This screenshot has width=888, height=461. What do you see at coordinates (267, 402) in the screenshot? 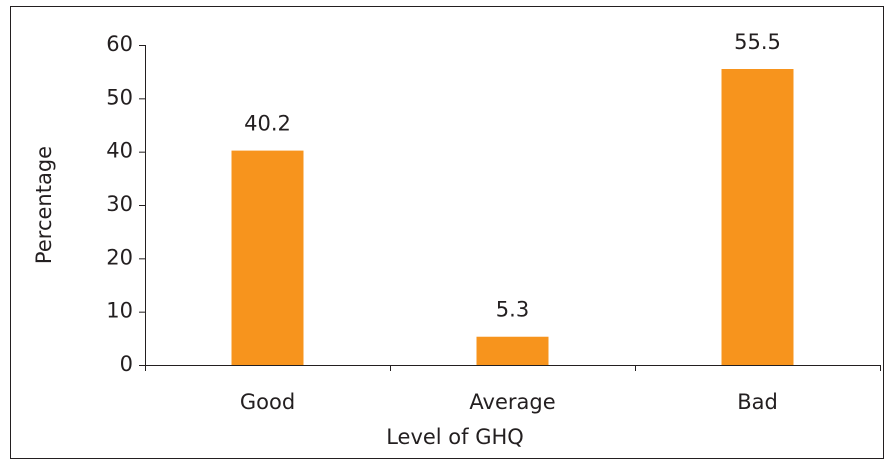
I see `x-tick-label: Good` at bounding box center [267, 402].